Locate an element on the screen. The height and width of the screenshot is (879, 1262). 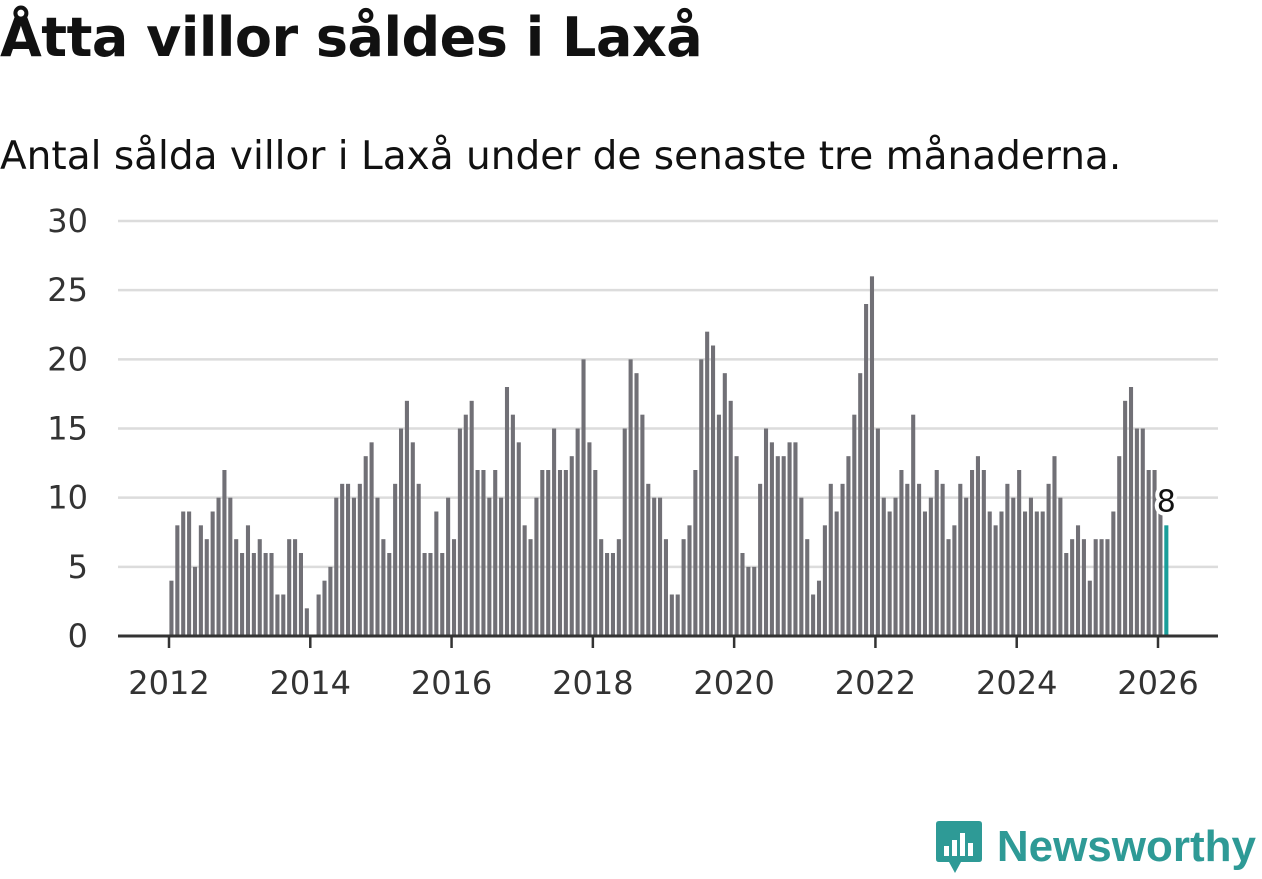
x-tick-label: 2026 is located at coordinates (1157, 683).